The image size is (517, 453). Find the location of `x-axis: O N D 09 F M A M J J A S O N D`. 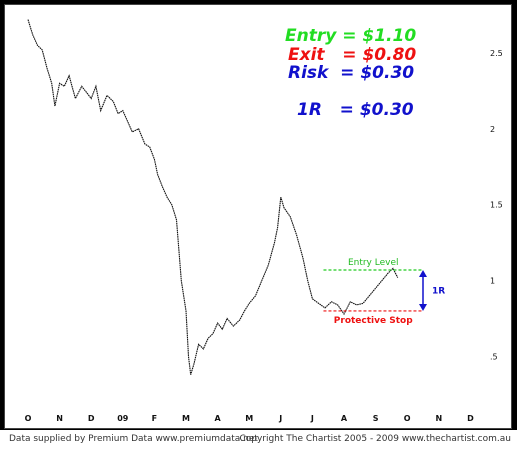

x-axis: O N D 09 F M A M J J A S O N D is located at coordinates (249, 418).